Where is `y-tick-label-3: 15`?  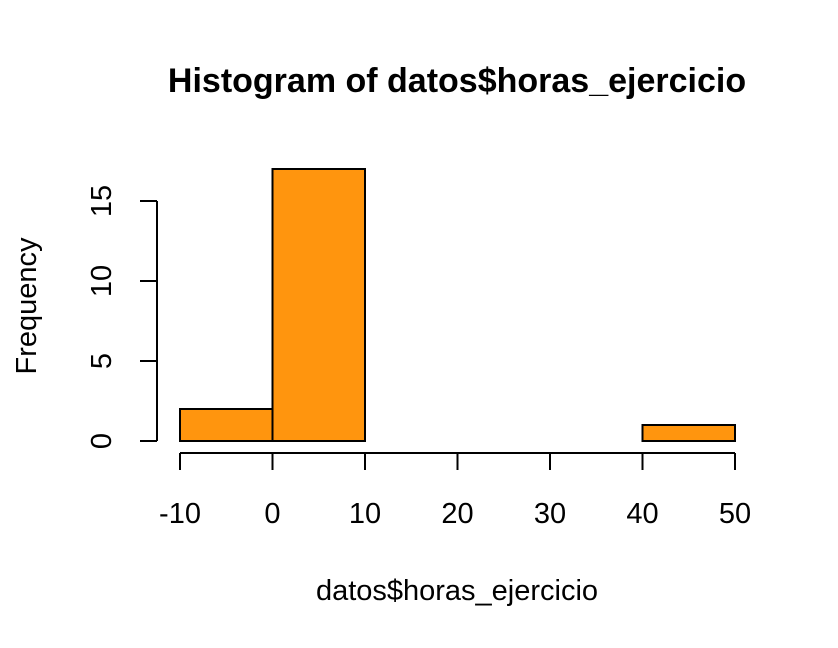
y-tick-label-3: 15 is located at coordinates (102, 201).